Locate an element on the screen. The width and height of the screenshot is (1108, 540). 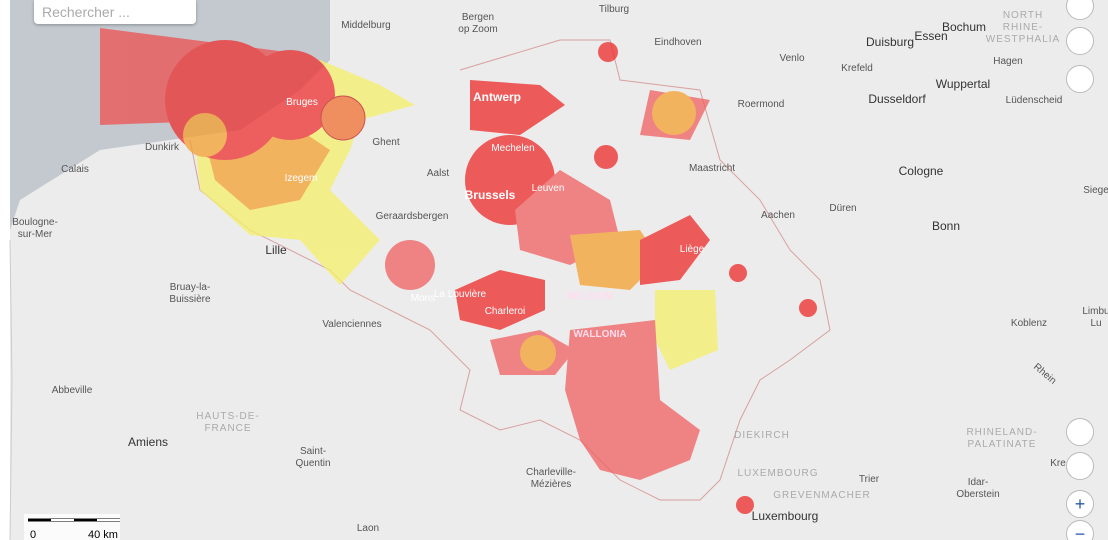
place-label: LUXEMBOURG is located at coordinates (777, 473).